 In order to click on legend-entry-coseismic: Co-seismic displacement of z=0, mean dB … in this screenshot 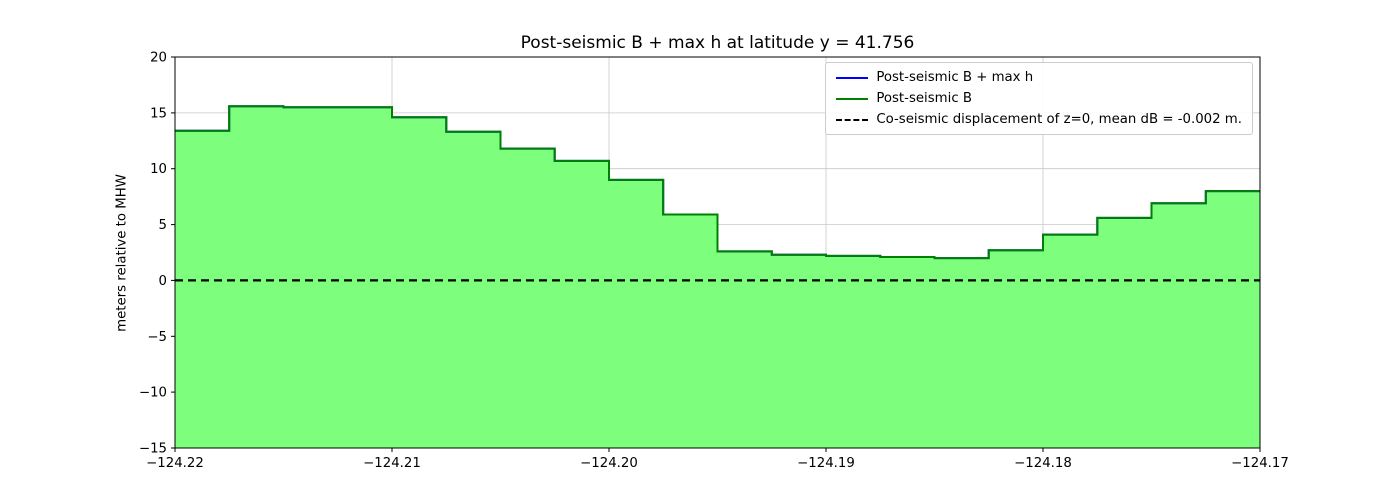, I will do `click(1039, 119)`.